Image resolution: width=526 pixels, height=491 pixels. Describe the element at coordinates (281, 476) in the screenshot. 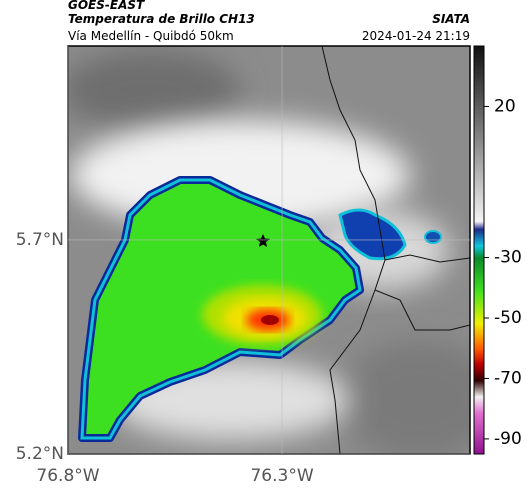

I see `lon-tick-label: 76.3°W` at that location.